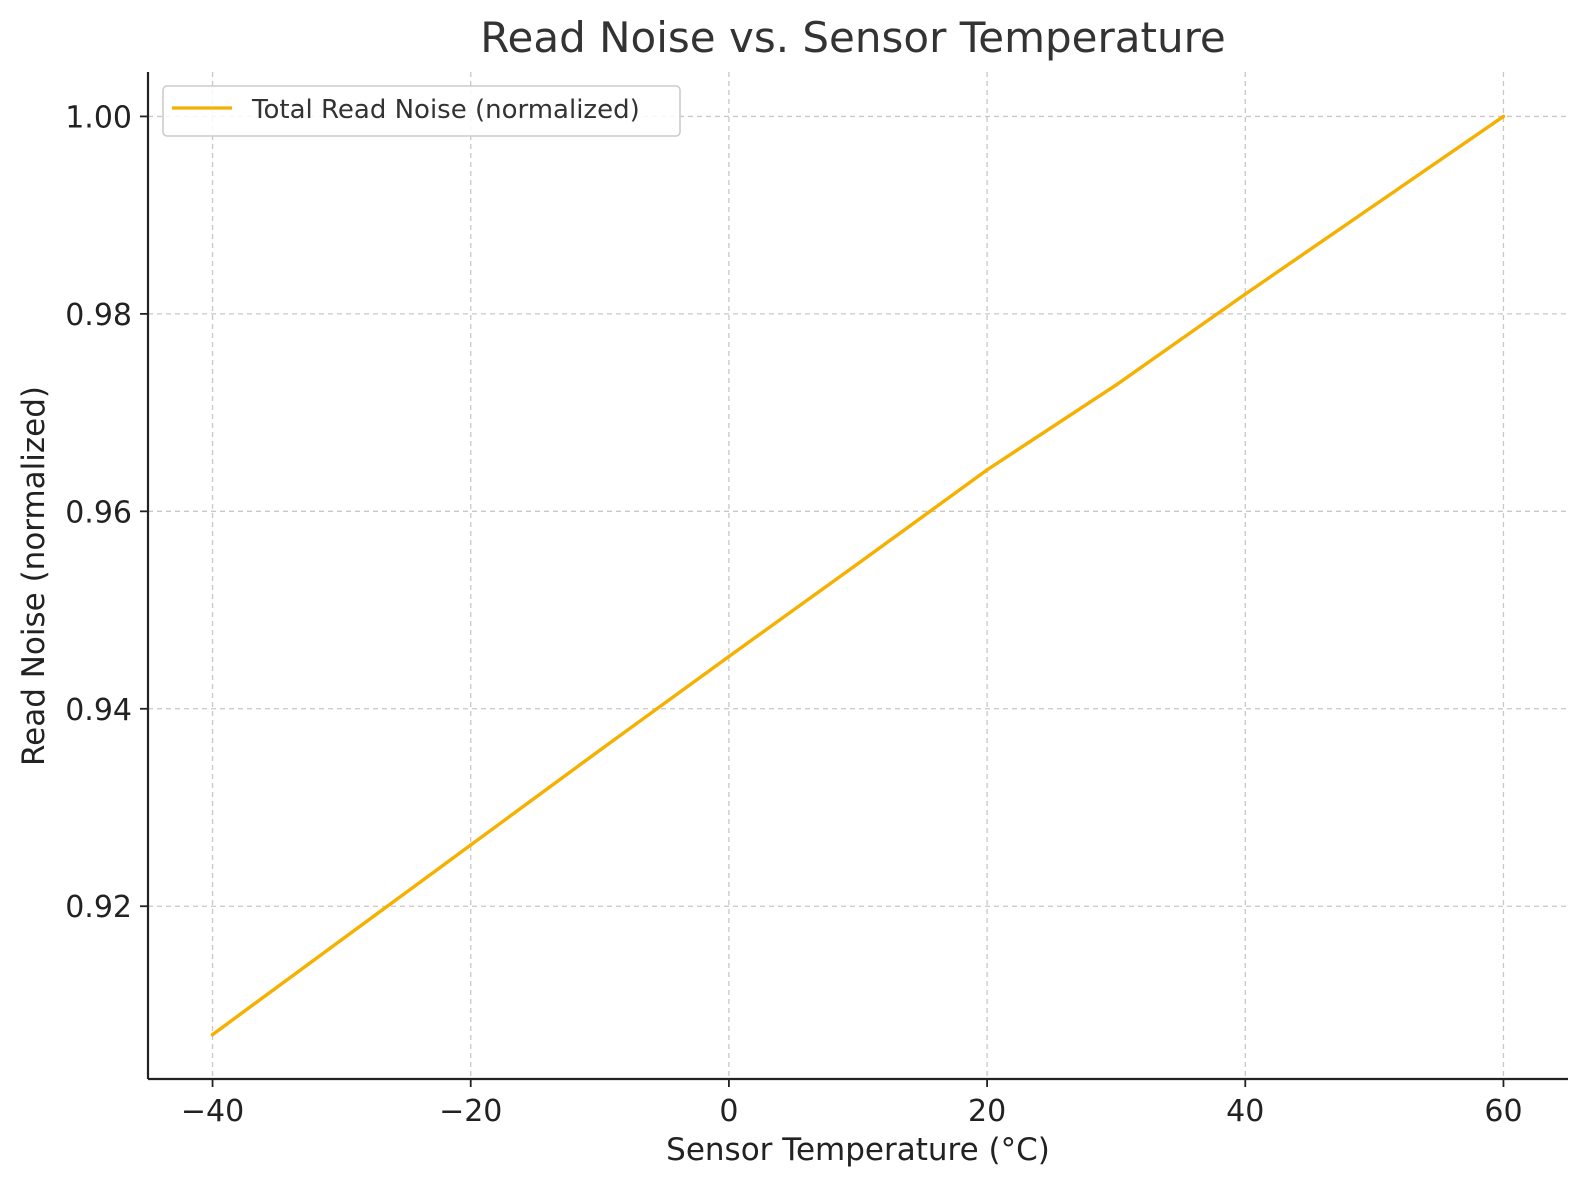 The image size is (1580, 1180). I want to click on x-ticks: −40 −20 0 20 40 60, so click(852, 1104).